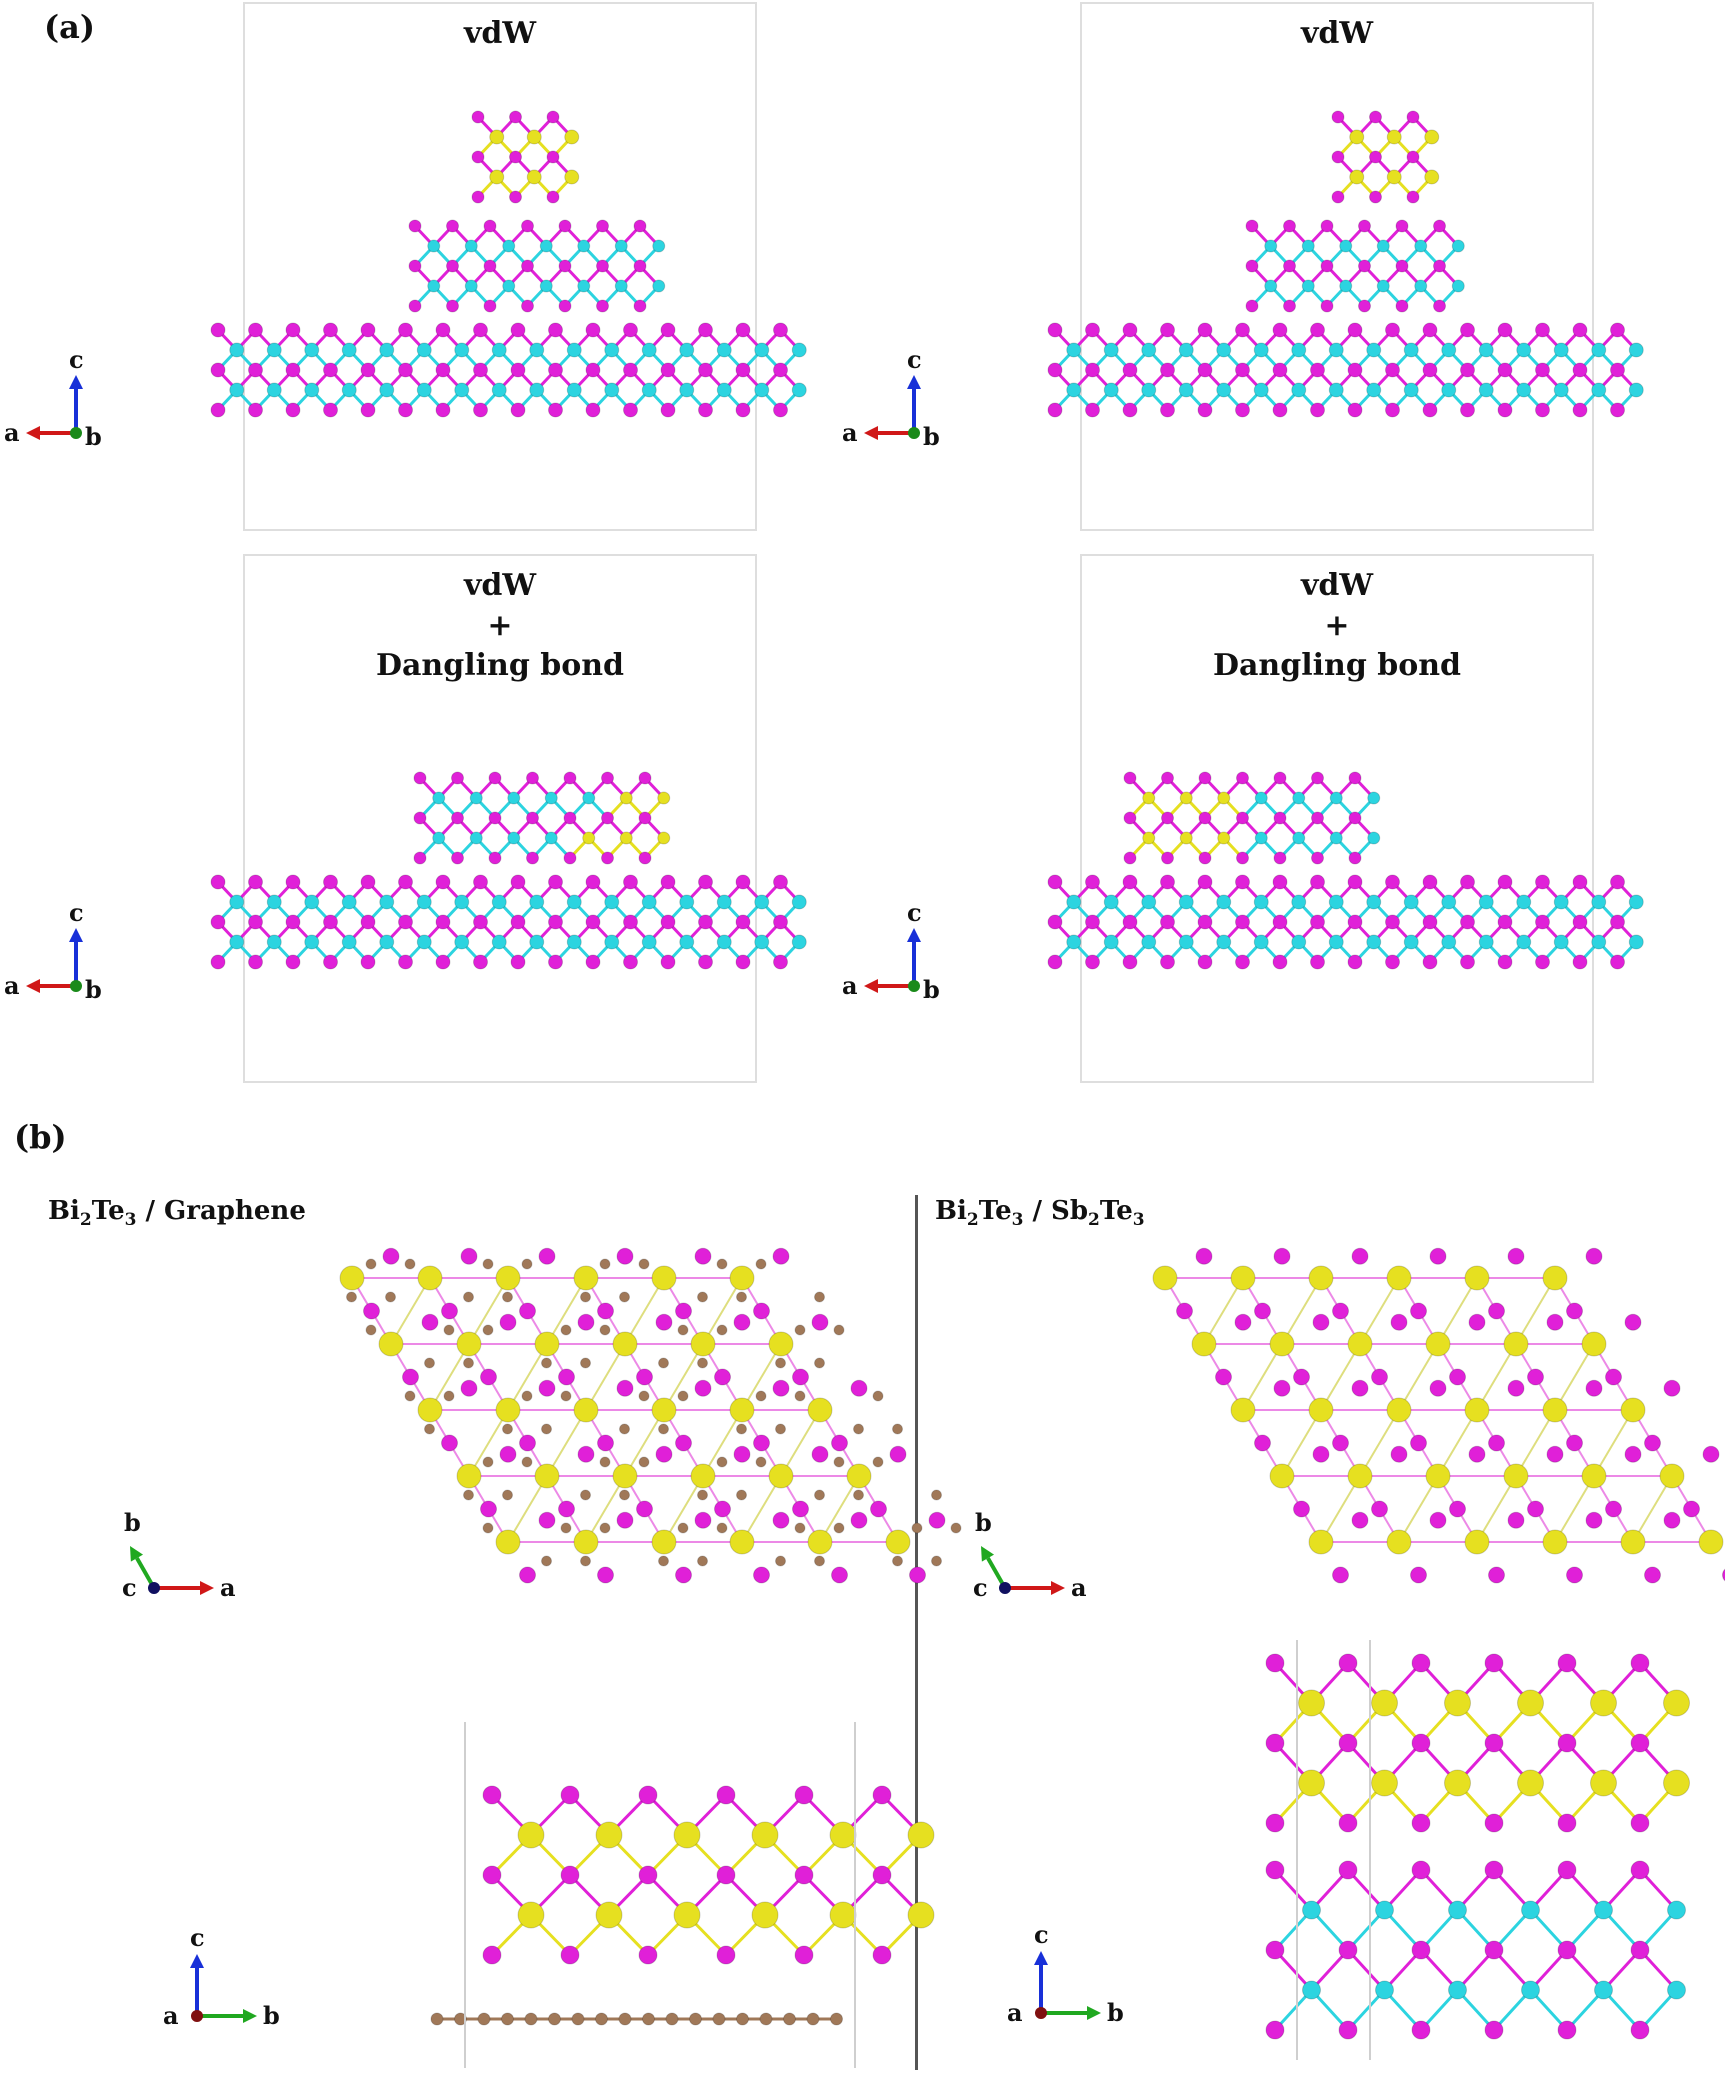 The height and width of the screenshot is (2074, 1725). I want to click on b-axis-dot, so click(76, 986).